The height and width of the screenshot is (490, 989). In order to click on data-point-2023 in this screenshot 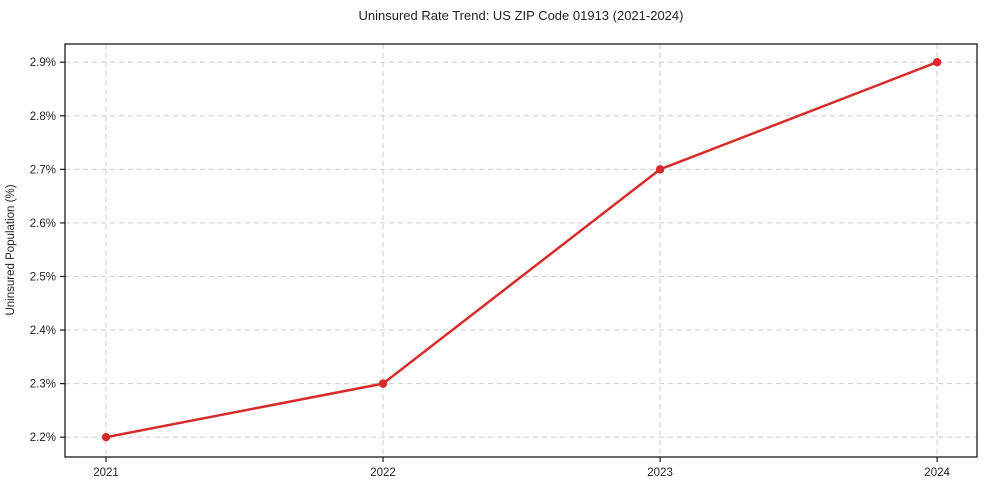, I will do `click(660, 169)`.